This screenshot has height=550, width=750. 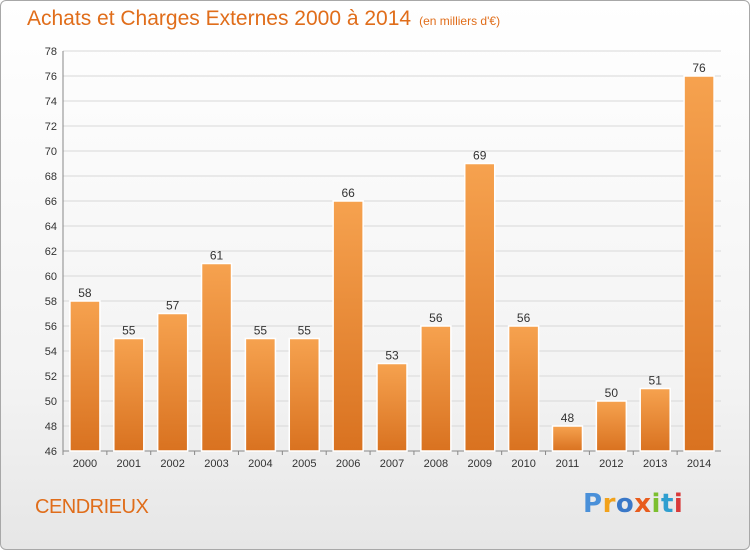 I want to click on x-tick-label: 2009, so click(x=479, y=464).